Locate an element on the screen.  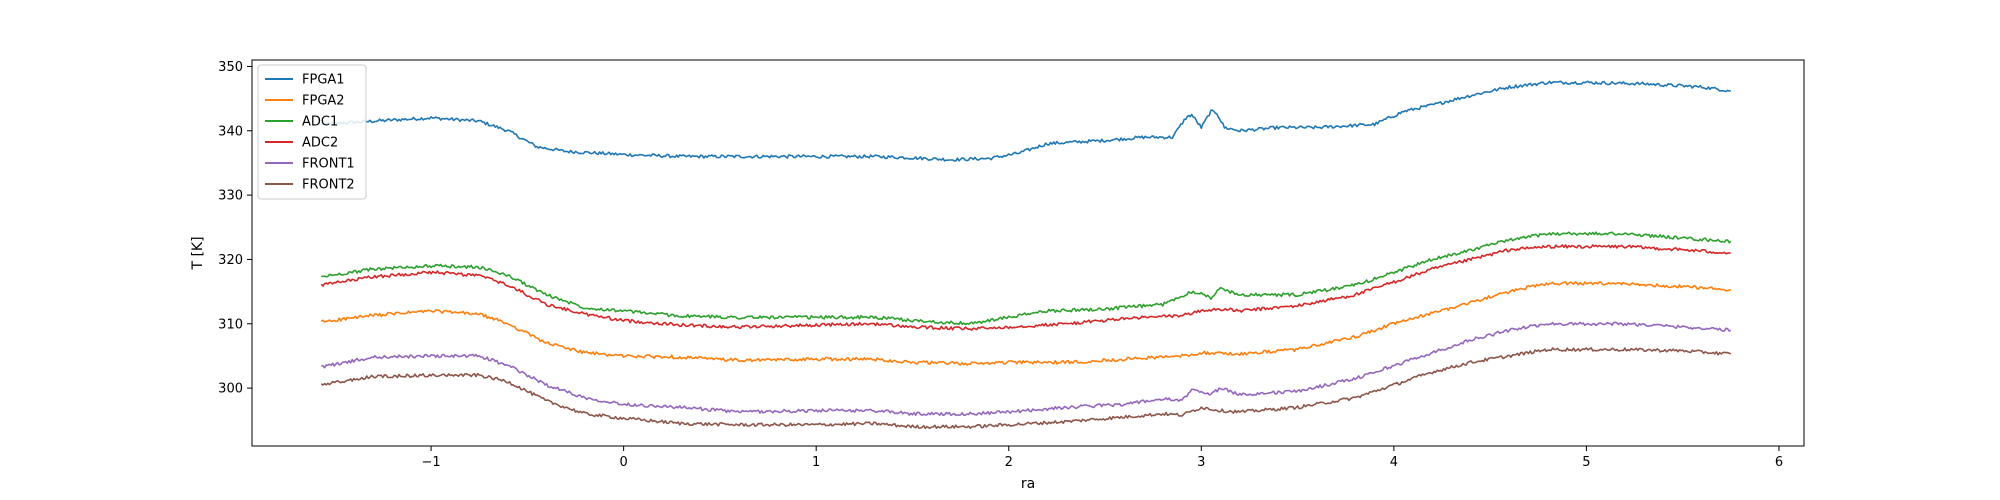
y-tick-label: 320 is located at coordinates (230, 260).